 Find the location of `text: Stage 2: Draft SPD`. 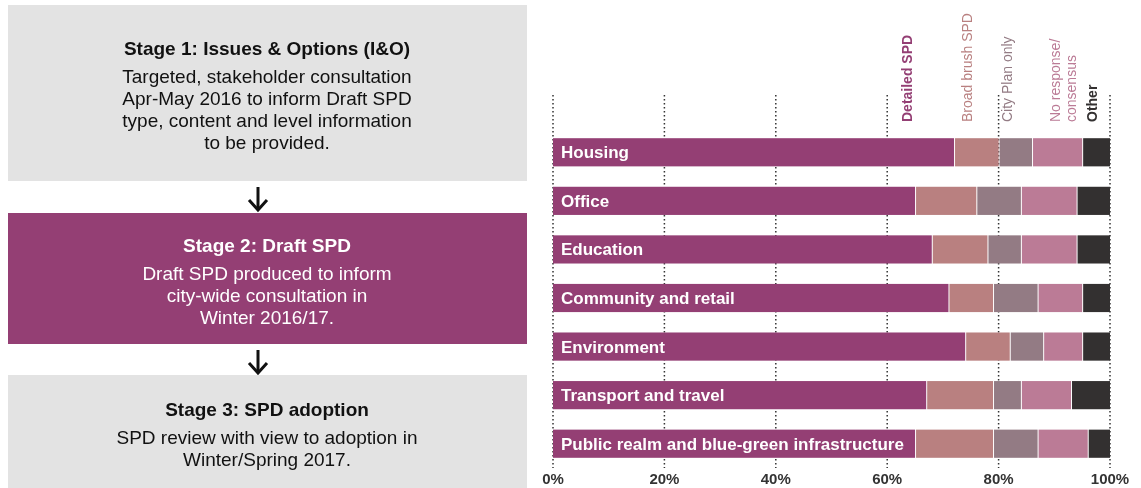

text: Stage 2: Draft SPD is located at coordinates (267, 245).